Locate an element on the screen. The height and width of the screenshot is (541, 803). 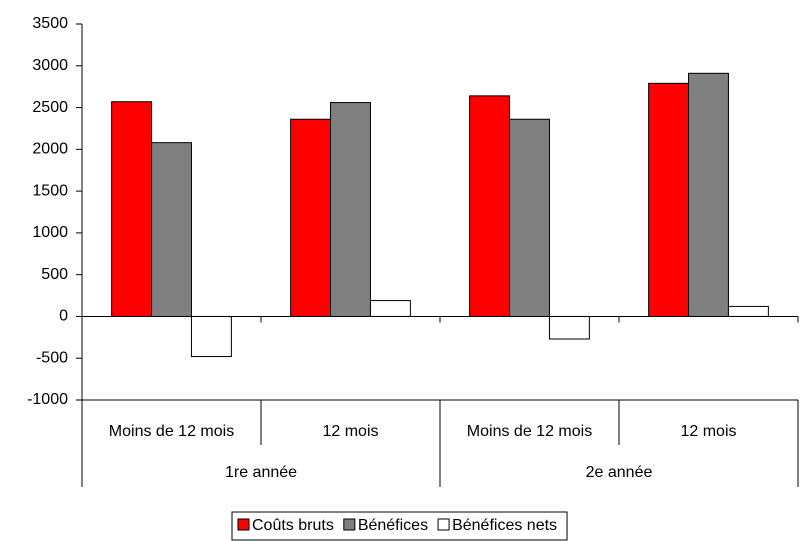
group-label: 1re année is located at coordinates (261, 472).